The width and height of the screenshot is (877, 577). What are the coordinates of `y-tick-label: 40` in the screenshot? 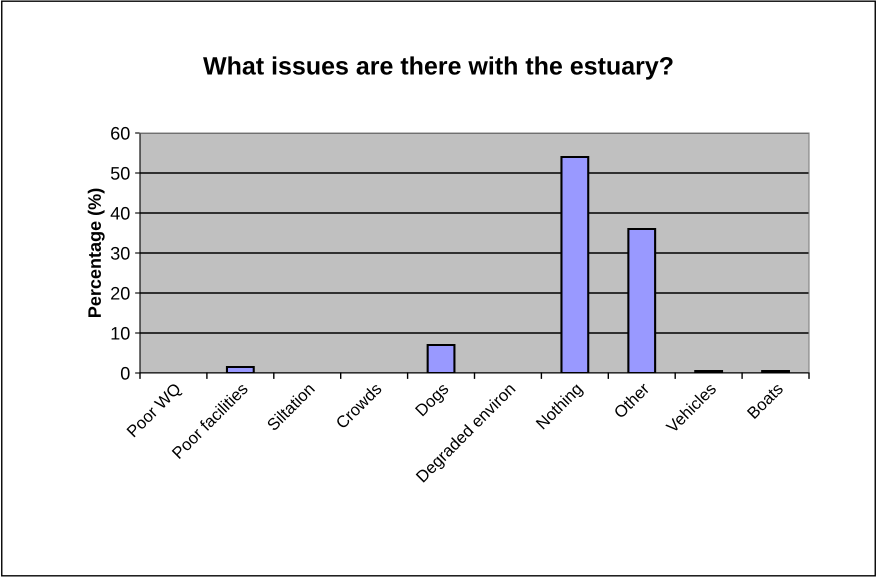 It's located at (120, 213).